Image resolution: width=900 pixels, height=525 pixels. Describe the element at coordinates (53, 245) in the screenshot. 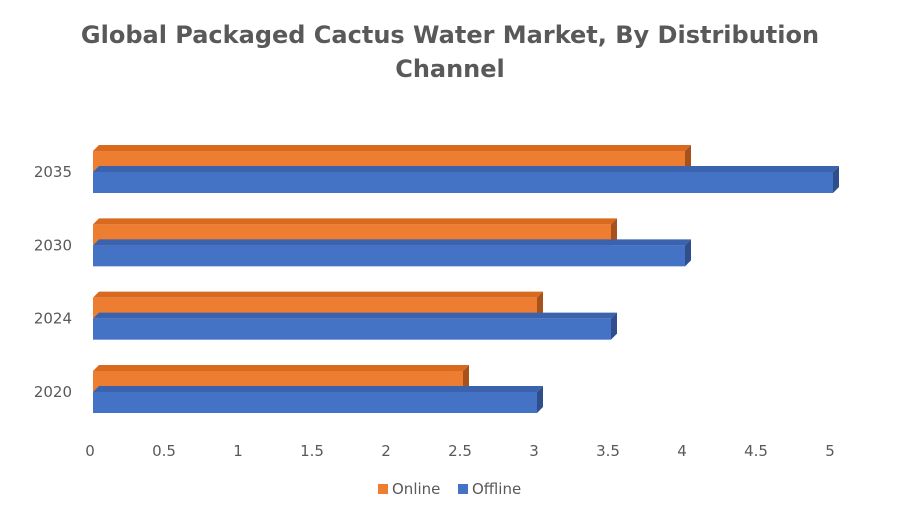

I see `category-label-2030: 2030` at that location.